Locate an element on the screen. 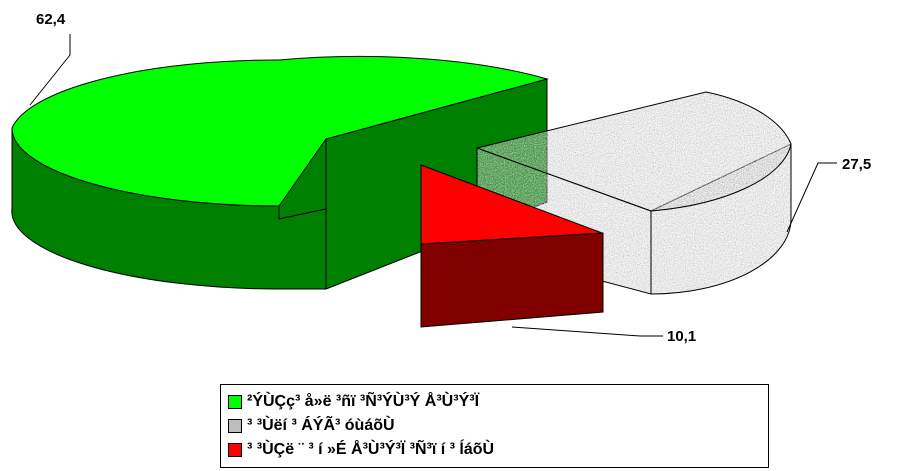 This screenshot has height=471, width=899. leader-line-gray is located at coordinates (811, 197).